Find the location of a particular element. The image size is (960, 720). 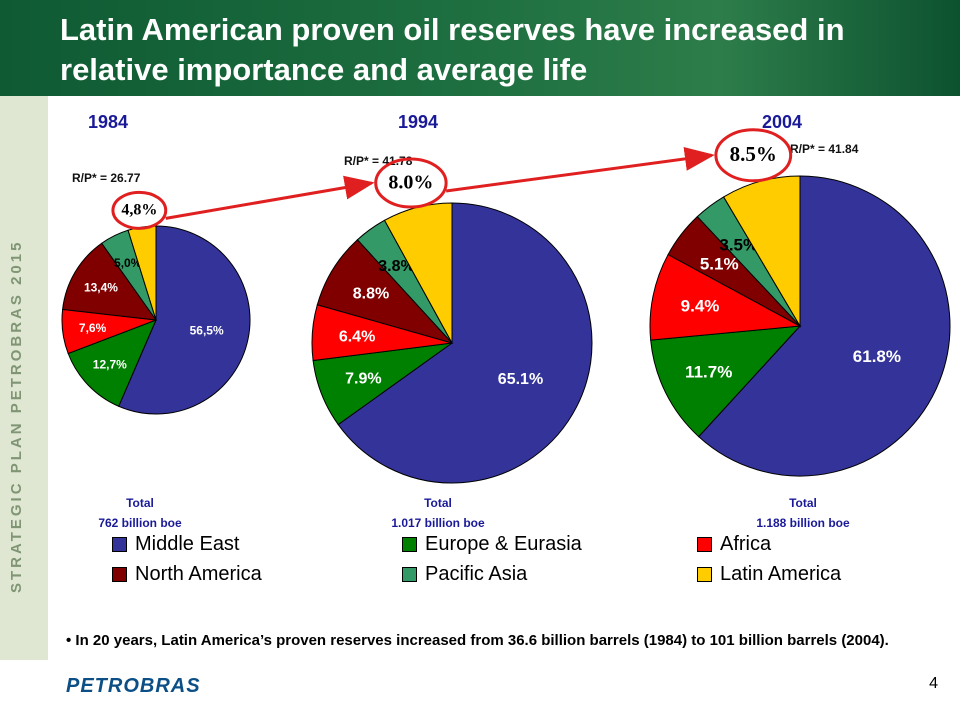

pie-label-2004-latin-america: 8.5% is located at coordinates (753, 154).